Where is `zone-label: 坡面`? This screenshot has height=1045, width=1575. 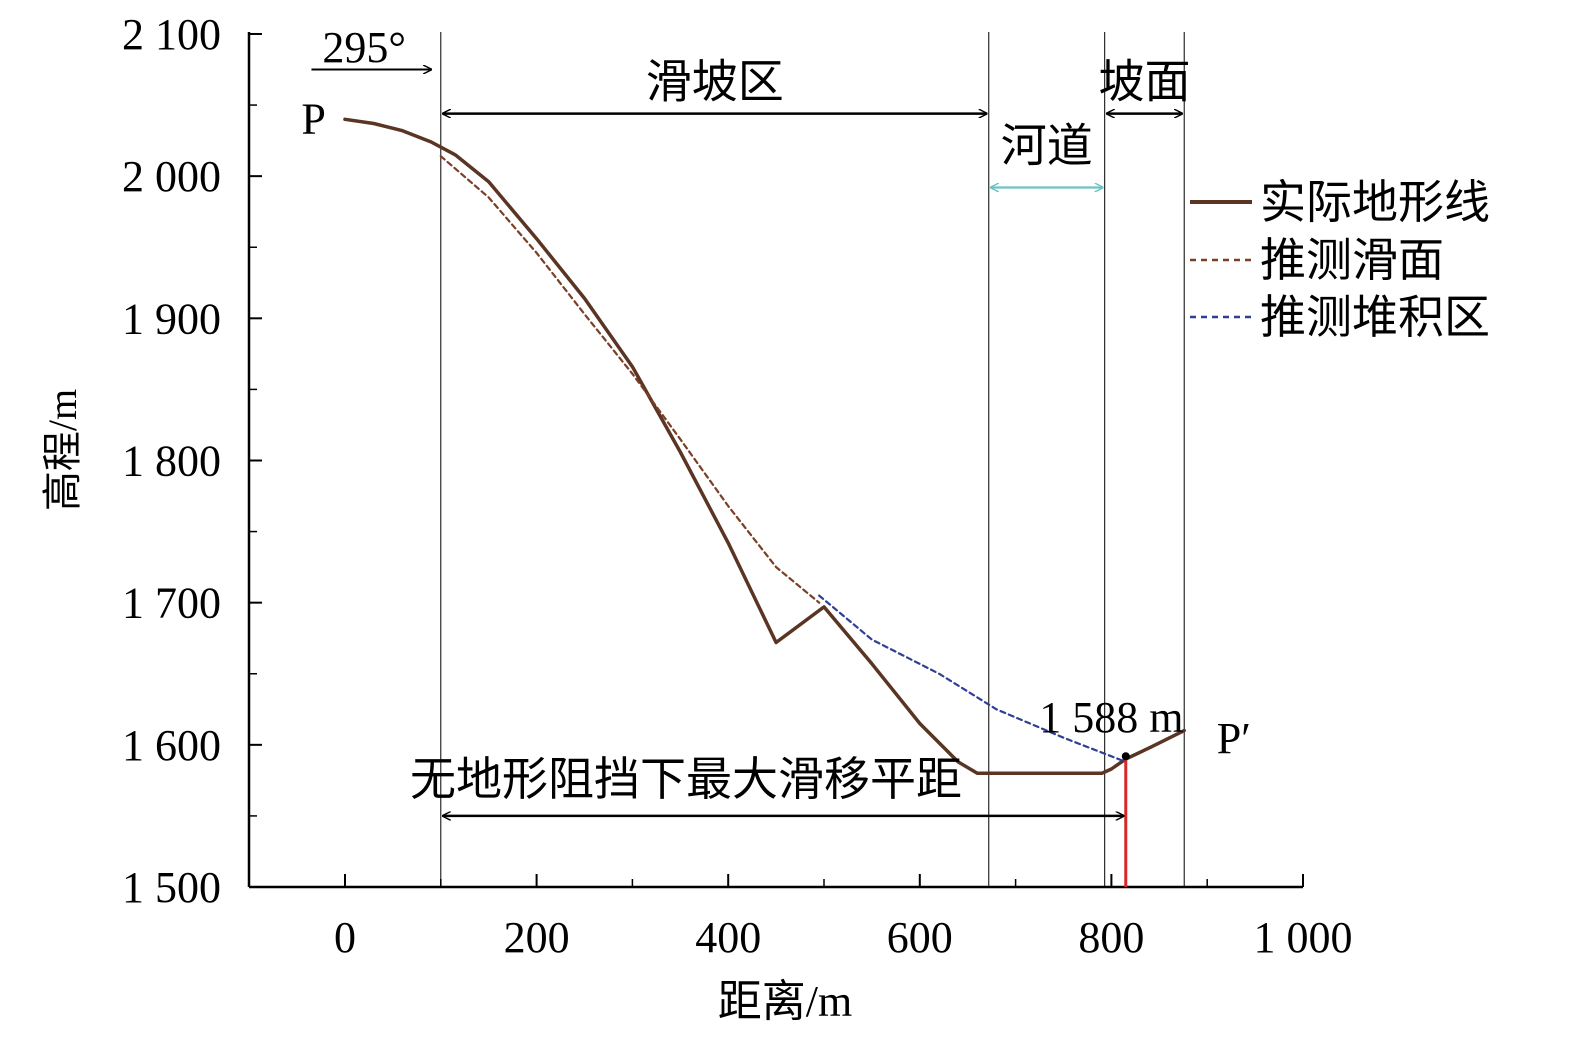
zone-label: 坡面 is located at coordinates (1144, 82).